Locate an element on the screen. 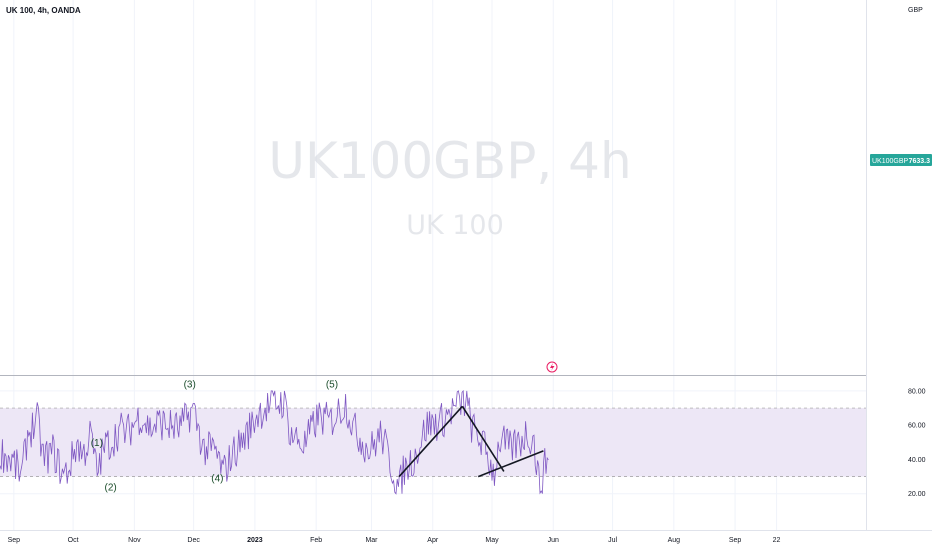 The height and width of the screenshot is (550, 932). rsi-wave-label: (4) is located at coordinates (217, 479).